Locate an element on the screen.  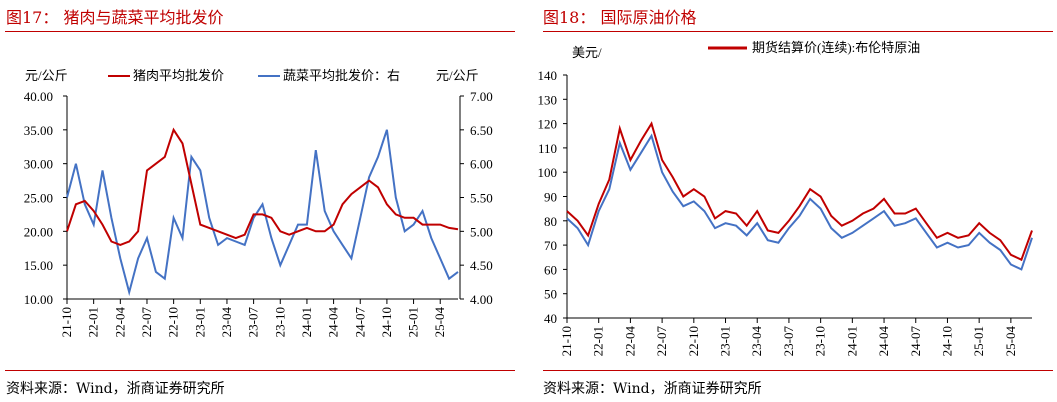
legend-label-vegetable: 蔬菜平均批发价：右 is located at coordinates (341, 75).